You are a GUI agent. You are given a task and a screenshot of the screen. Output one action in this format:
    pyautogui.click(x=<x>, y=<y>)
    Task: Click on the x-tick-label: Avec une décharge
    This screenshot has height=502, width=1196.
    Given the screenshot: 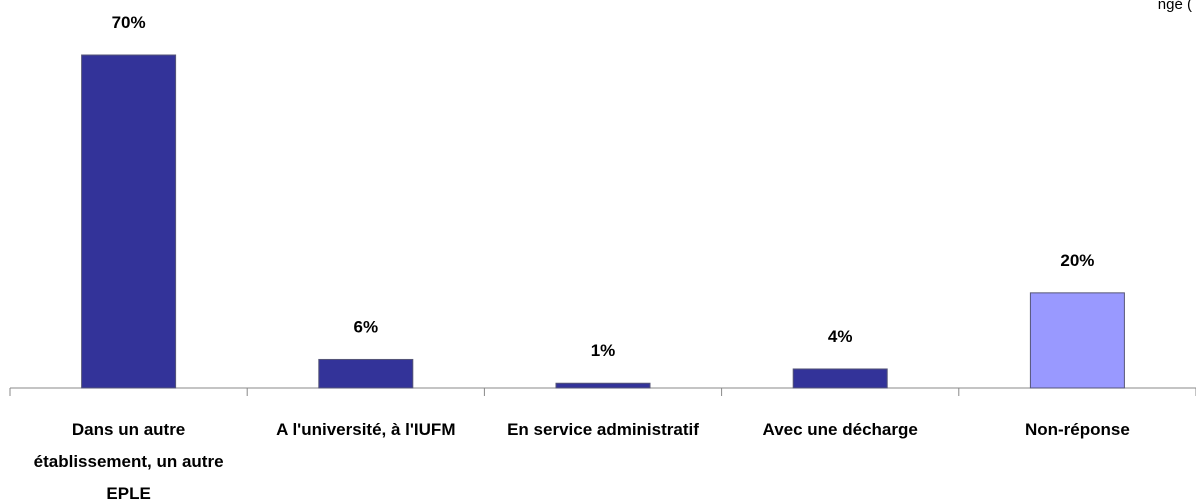 What is the action you would take?
    pyautogui.click(x=840, y=429)
    